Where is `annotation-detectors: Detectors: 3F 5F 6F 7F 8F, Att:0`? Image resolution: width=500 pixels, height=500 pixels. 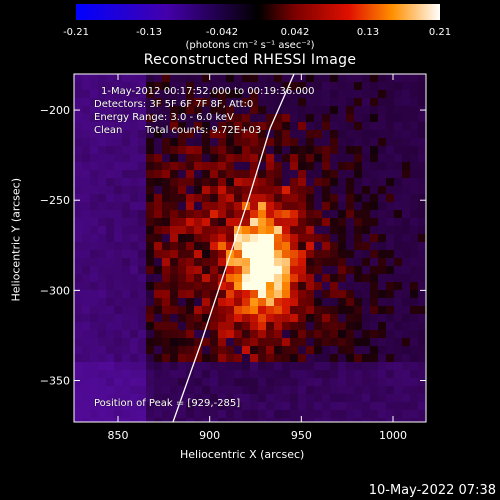 annotation-detectors: Detectors: 3F 5F 6F 7F 8F, Att:0 is located at coordinates (174, 104).